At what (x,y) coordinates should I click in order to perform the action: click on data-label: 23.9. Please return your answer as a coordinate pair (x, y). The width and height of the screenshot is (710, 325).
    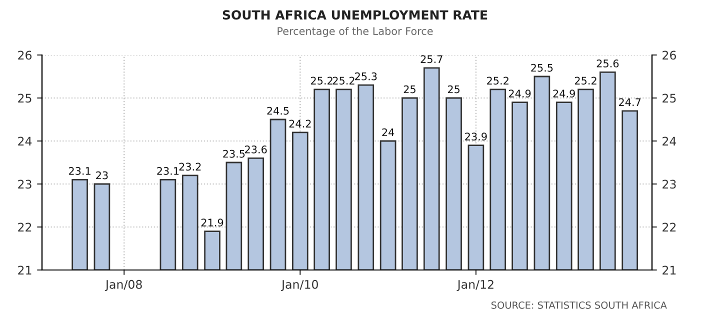
    Looking at the image, I should click on (476, 136).